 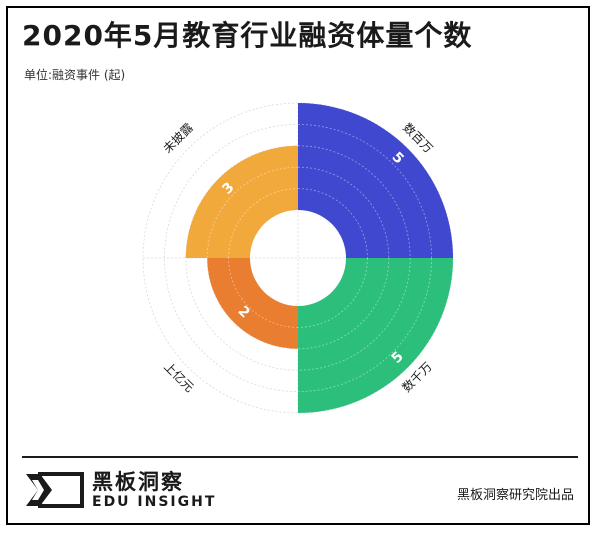 What do you see at coordinates (300, 457) in the screenshot?
I see `footer-divider` at bounding box center [300, 457].